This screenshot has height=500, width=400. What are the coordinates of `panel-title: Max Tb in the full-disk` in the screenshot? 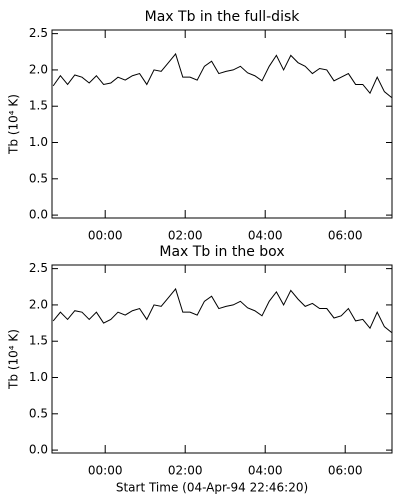 It's located at (223, 17).